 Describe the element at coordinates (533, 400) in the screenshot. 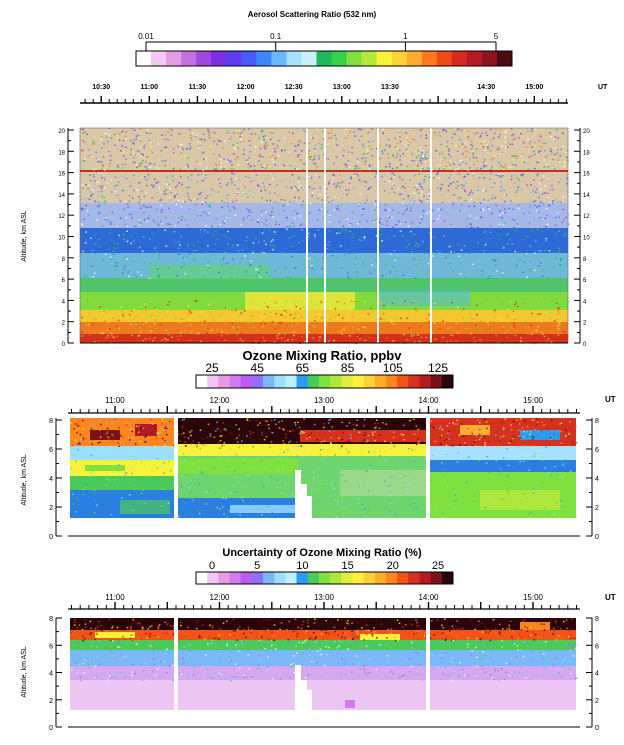

I see `ozone-time-label: 15:00` at that location.